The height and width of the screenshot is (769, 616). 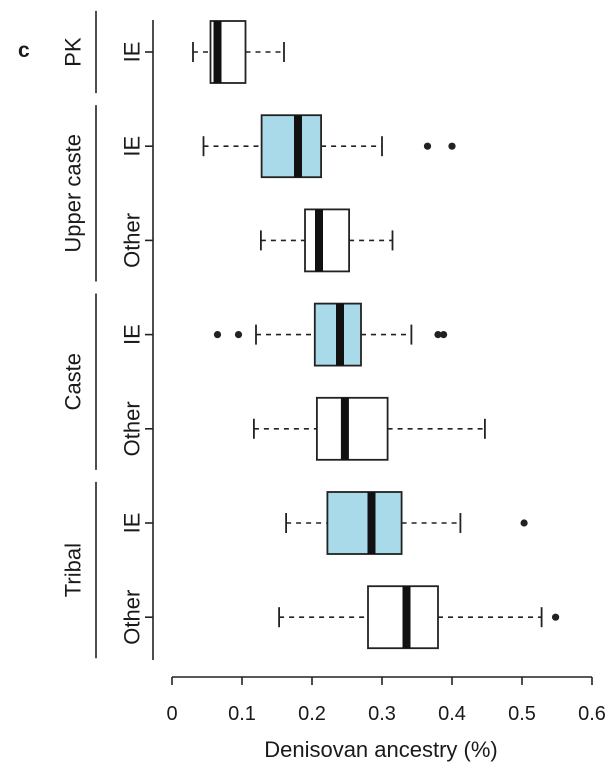 What do you see at coordinates (522, 714) in the screenshot?
I see `x-tick-label: 0.5` at bounding box center [522, 714].